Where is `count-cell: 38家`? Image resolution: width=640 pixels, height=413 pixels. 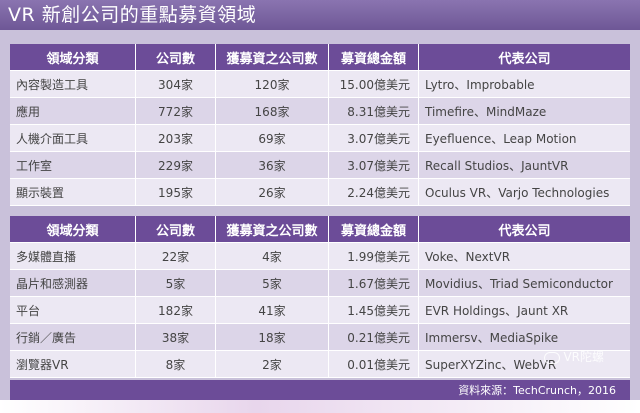 count-cell: 38家 is located at coordinates (176, 337).